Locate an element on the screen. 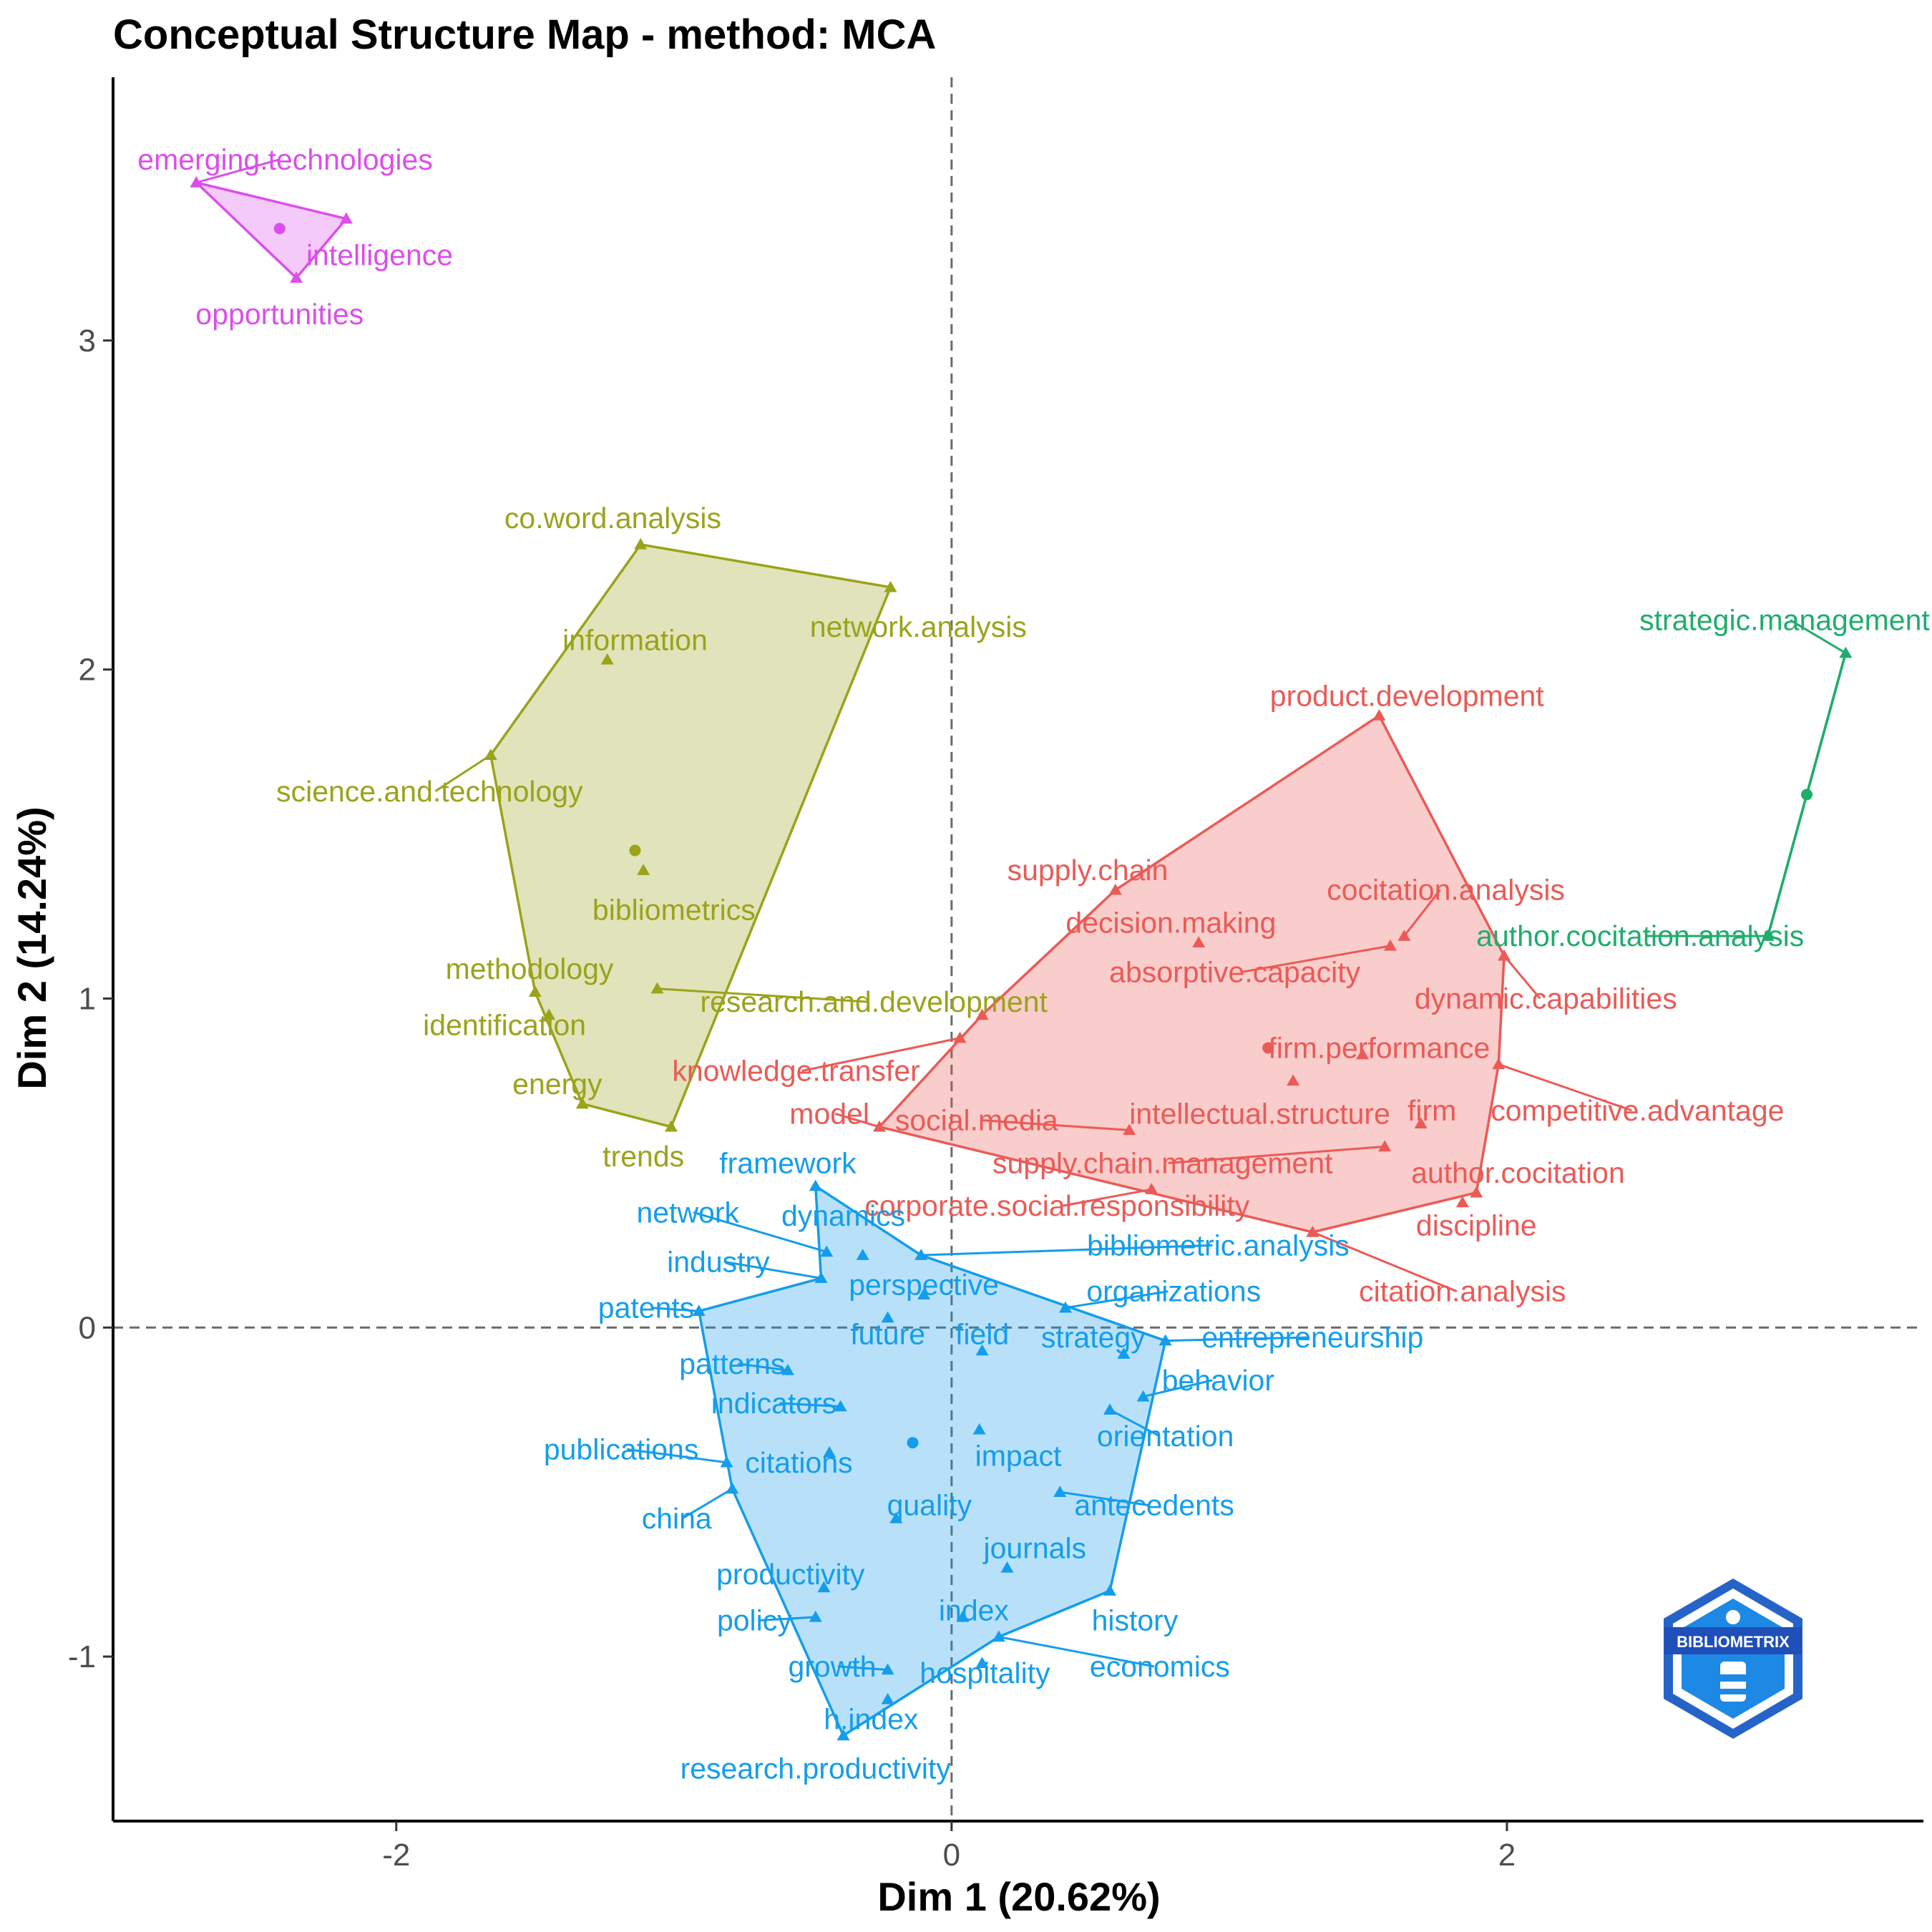 This screenshot has width=1932, height=1932. x-tick-label: 0 is located at coordinates (951, 1855).